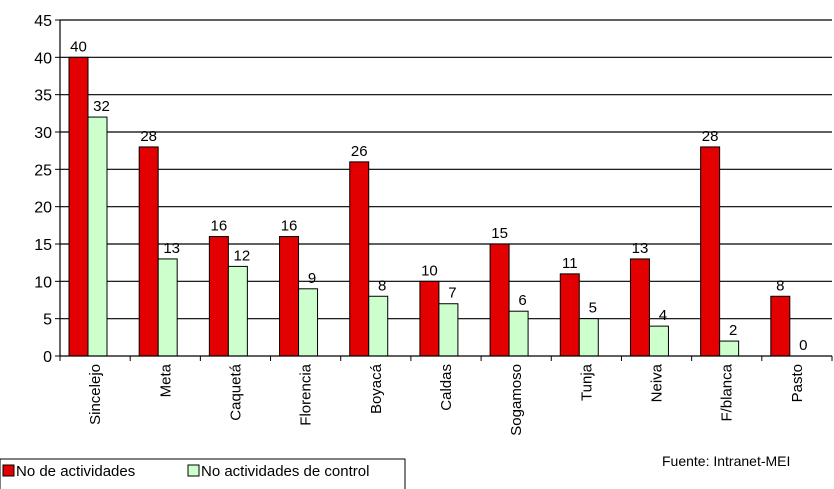 This screenshot has width=834, height=489. What do you see at coordinates (522, 300) in the screenshot?
I see `data-label-series-2: 6` at bounding box center [522, 300].